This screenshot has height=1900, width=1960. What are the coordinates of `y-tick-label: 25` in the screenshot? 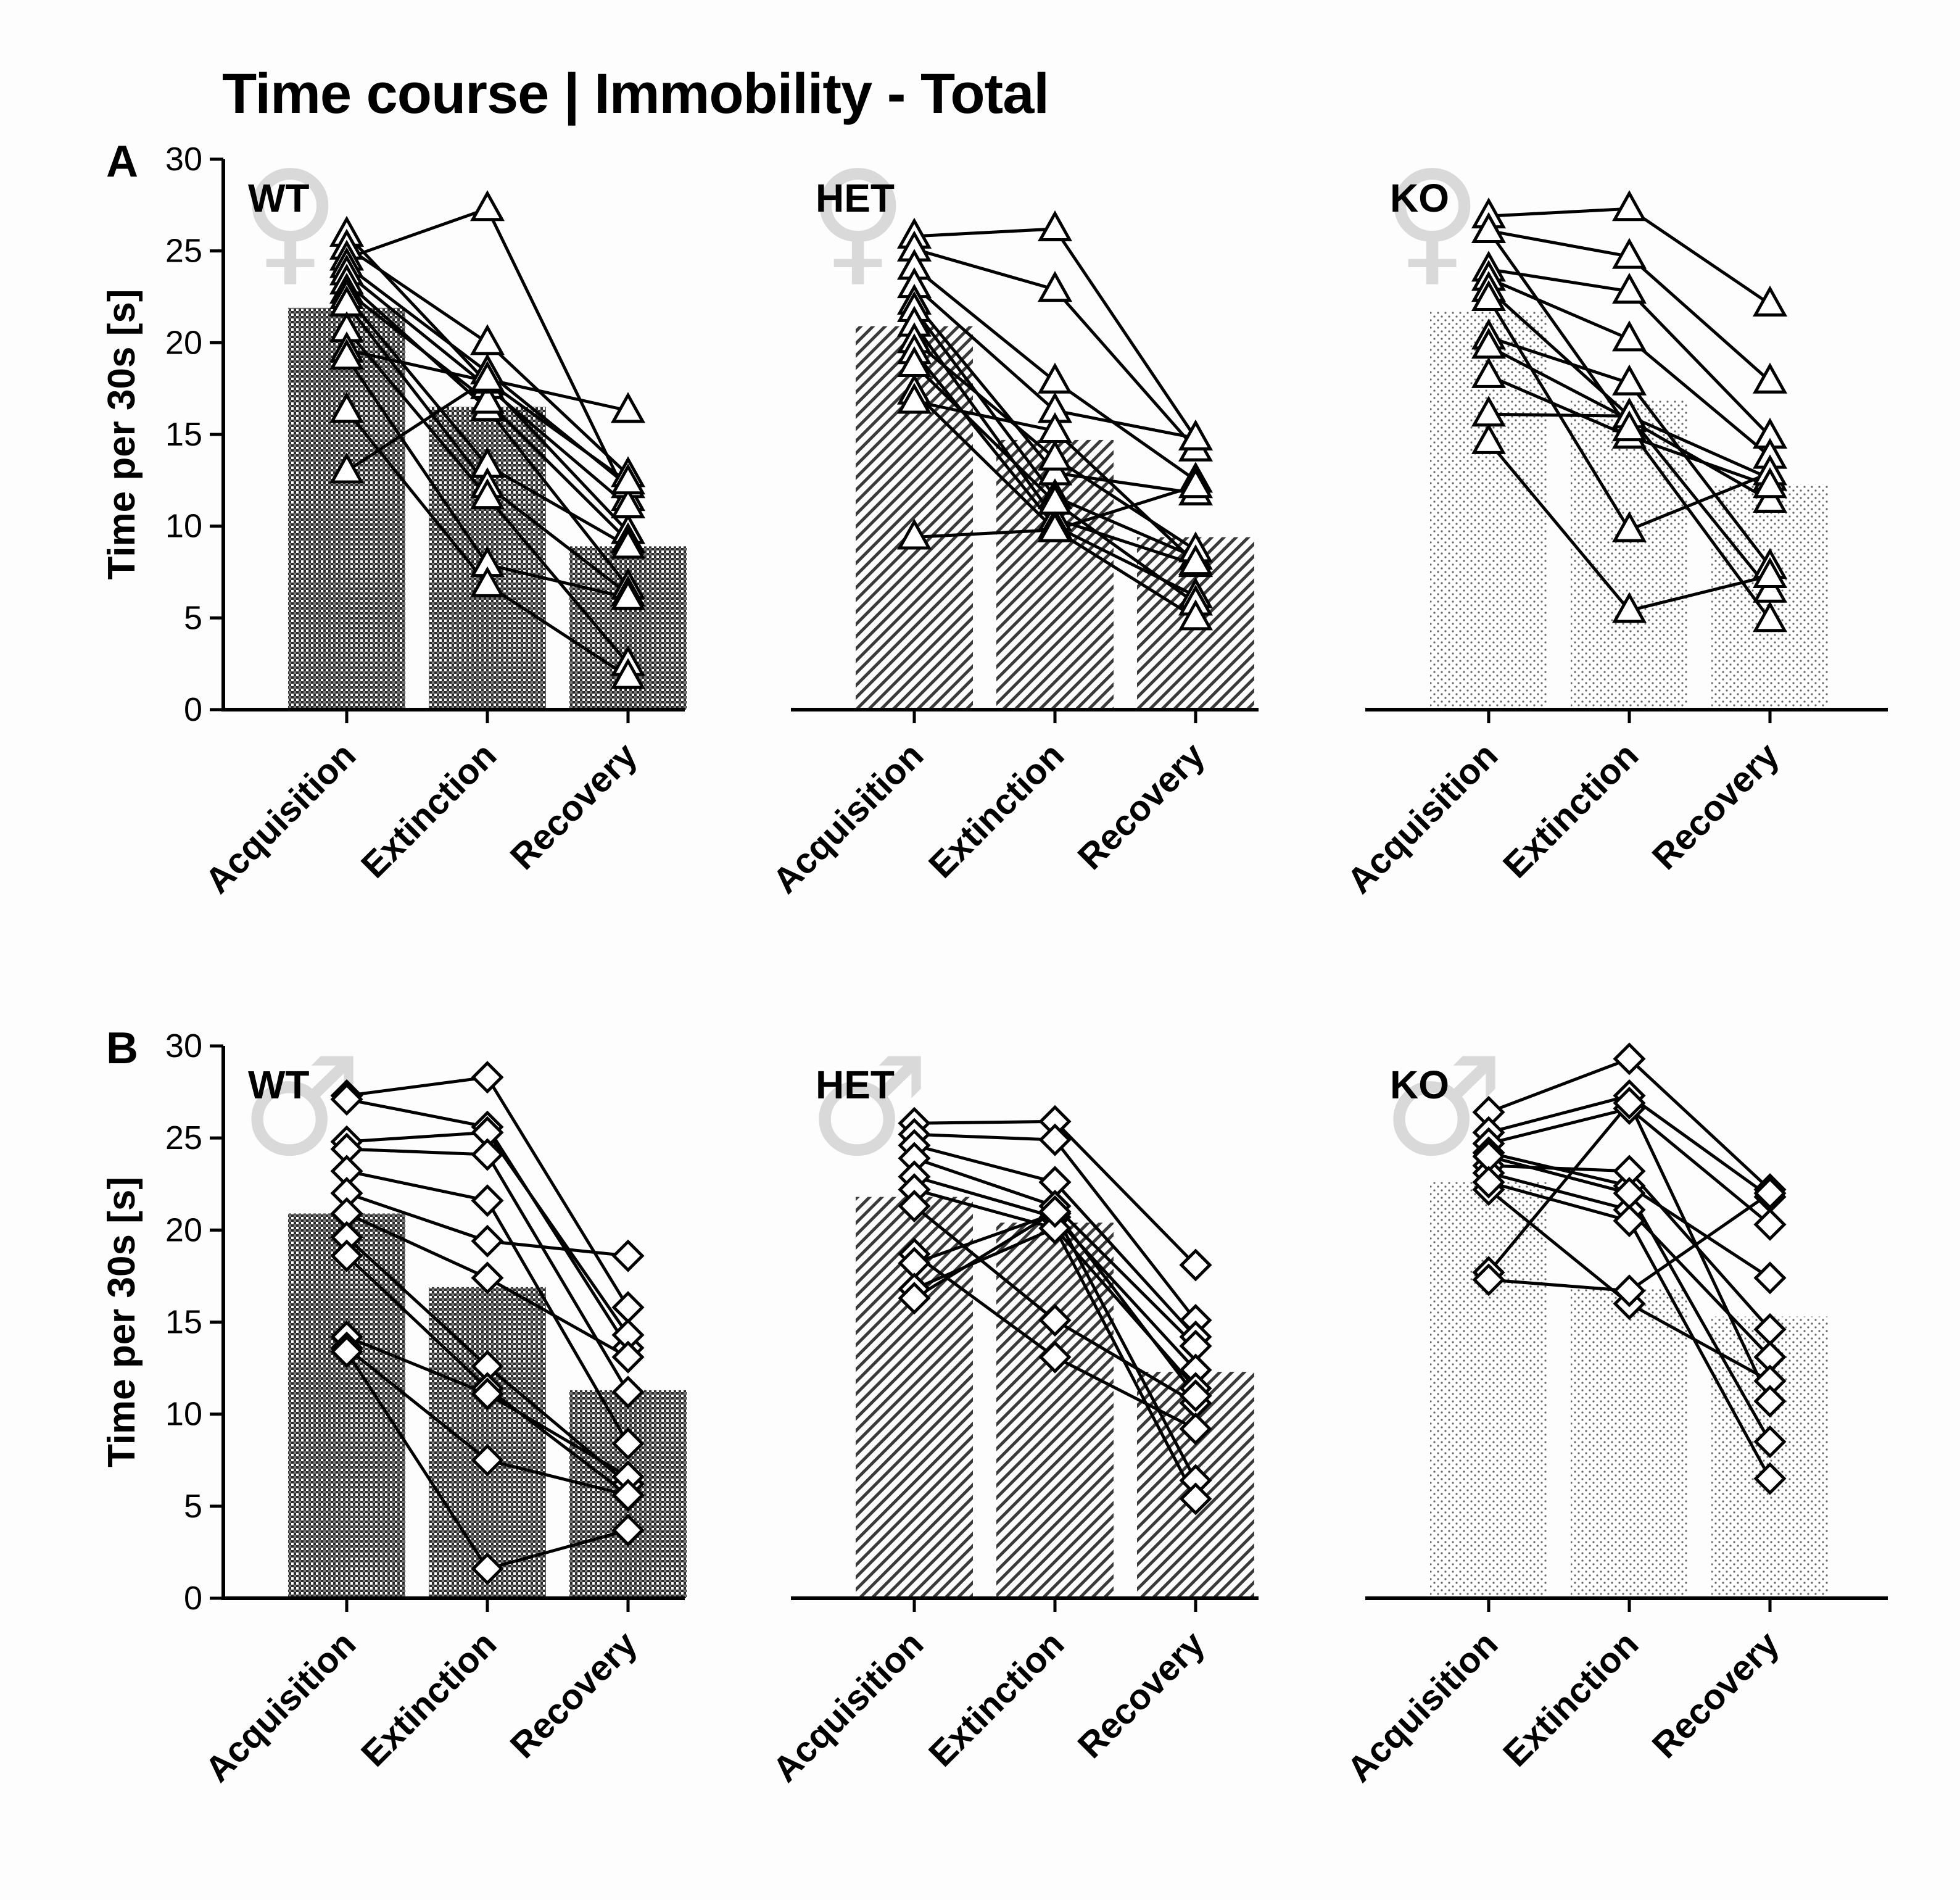 It's located at (183, 1137).